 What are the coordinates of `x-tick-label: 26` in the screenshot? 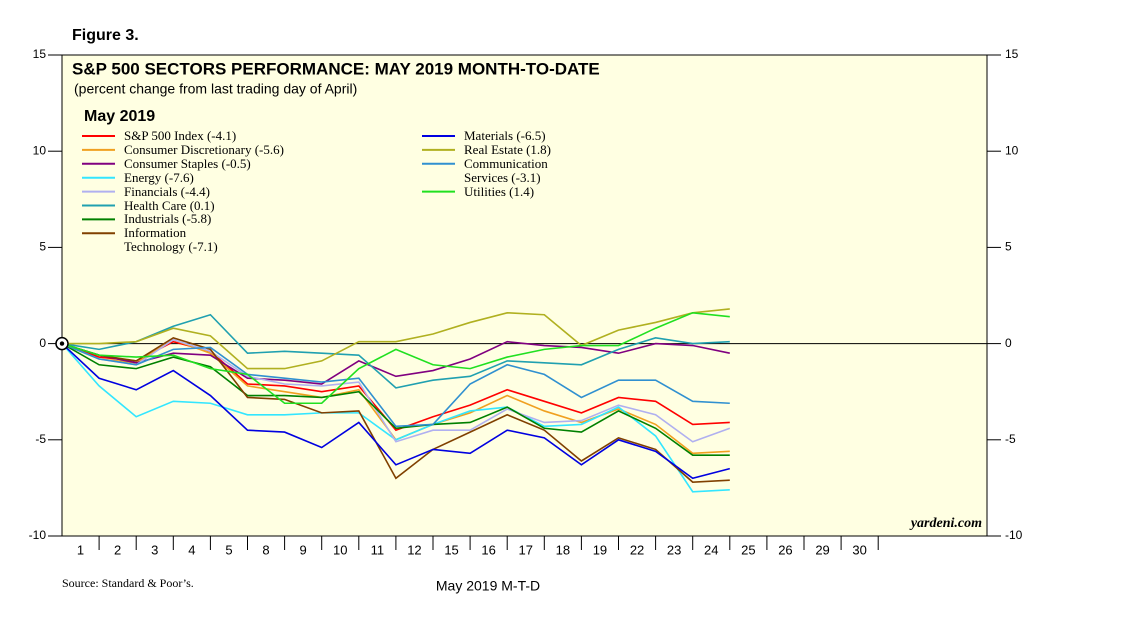 It's located at (785, 549).